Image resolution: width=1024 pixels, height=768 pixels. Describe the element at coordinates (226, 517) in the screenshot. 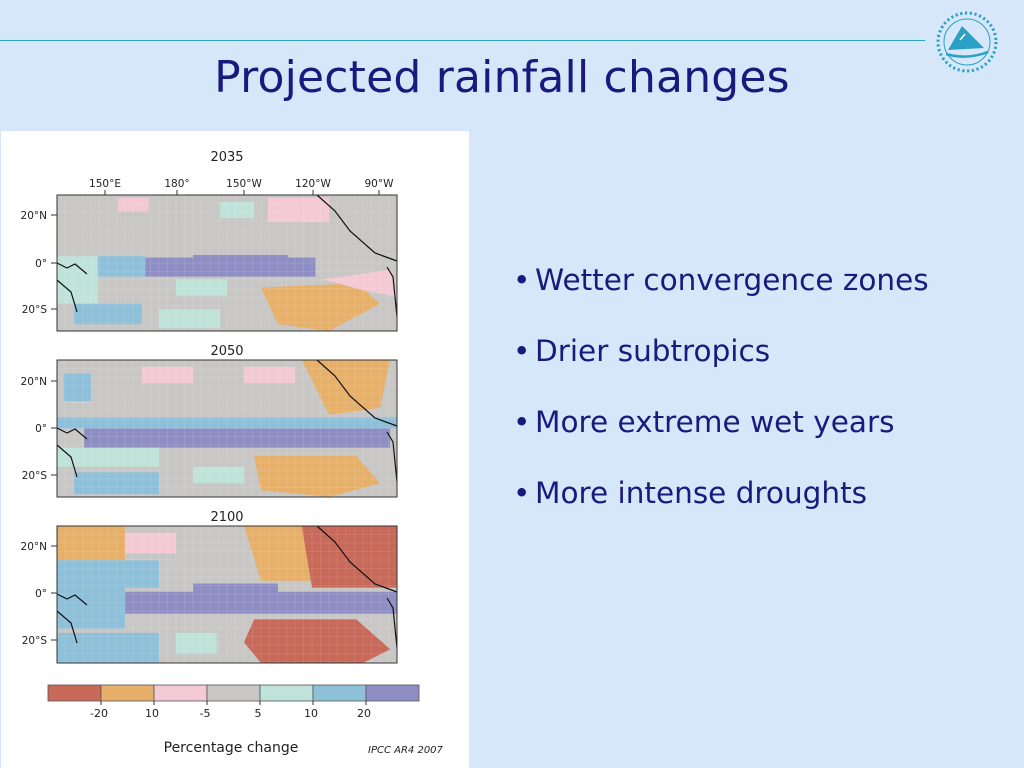

I see `panel-year-label: 2100` at that location.